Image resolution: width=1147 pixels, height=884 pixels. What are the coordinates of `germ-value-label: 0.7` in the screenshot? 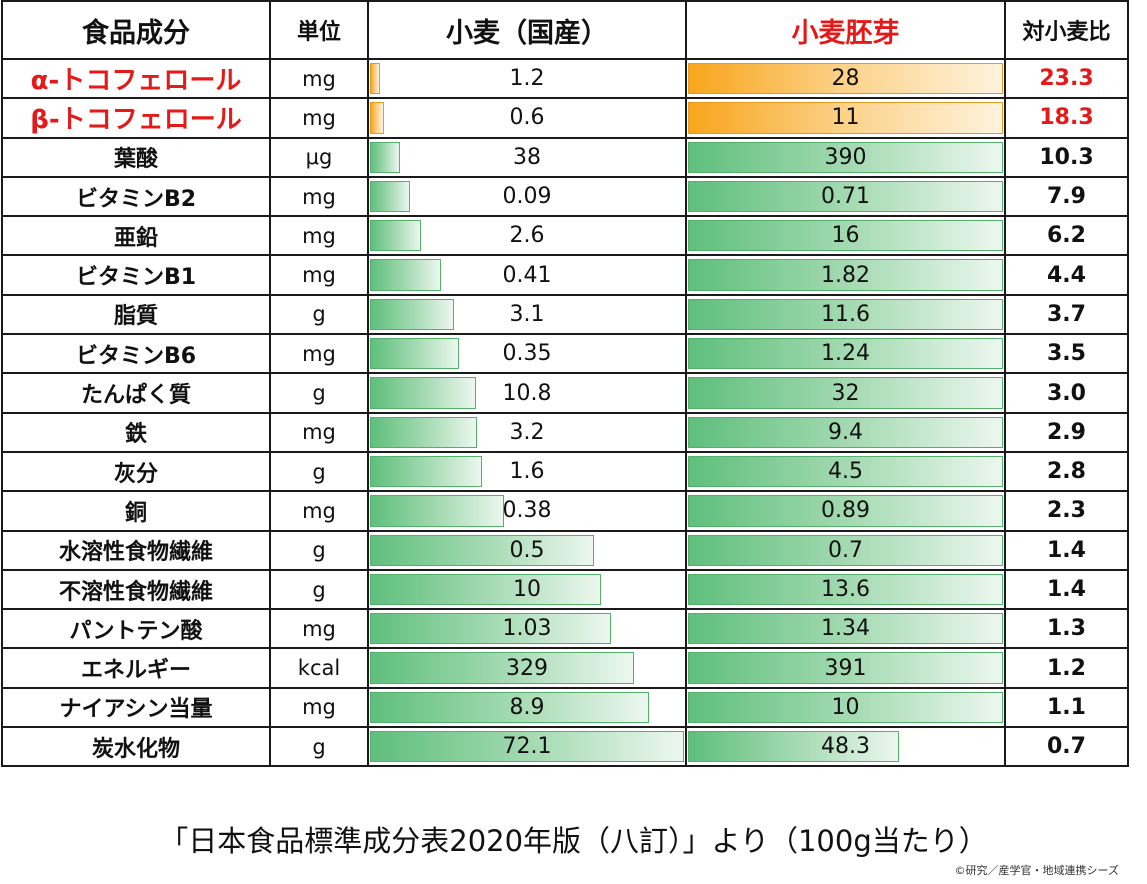 It's located at (845, 550).